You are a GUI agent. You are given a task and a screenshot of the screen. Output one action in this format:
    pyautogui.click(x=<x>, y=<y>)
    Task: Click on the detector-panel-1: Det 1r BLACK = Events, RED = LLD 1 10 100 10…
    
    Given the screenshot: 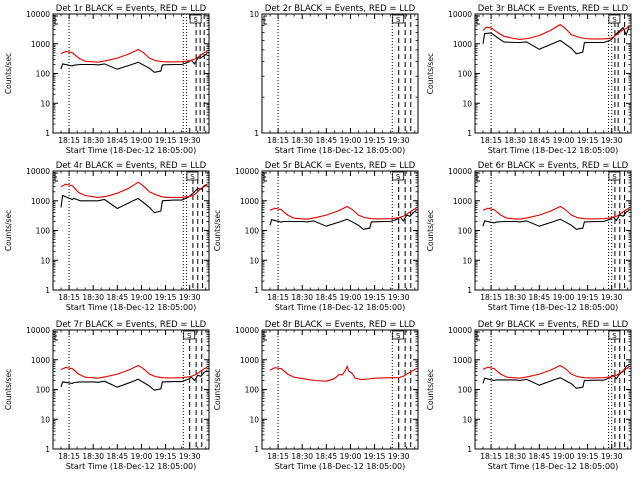 What is the action you would take?
    pyautogui.click(x=107, y=79)
    